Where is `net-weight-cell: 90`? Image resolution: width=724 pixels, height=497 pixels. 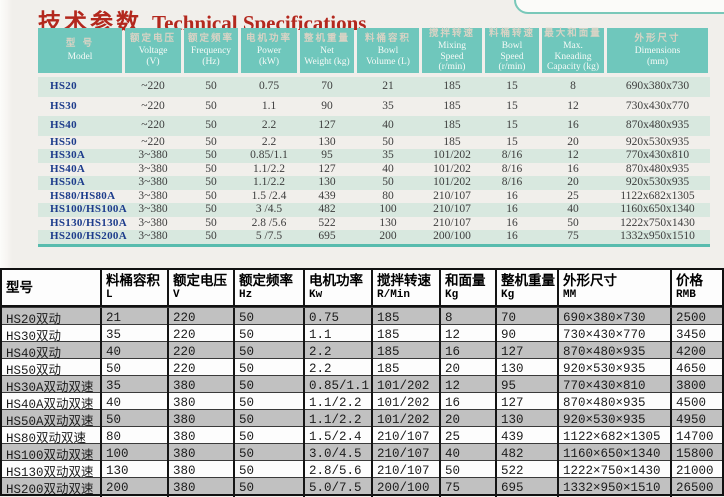 net-weight-cell: 90 is located at coordinates (327, 105).